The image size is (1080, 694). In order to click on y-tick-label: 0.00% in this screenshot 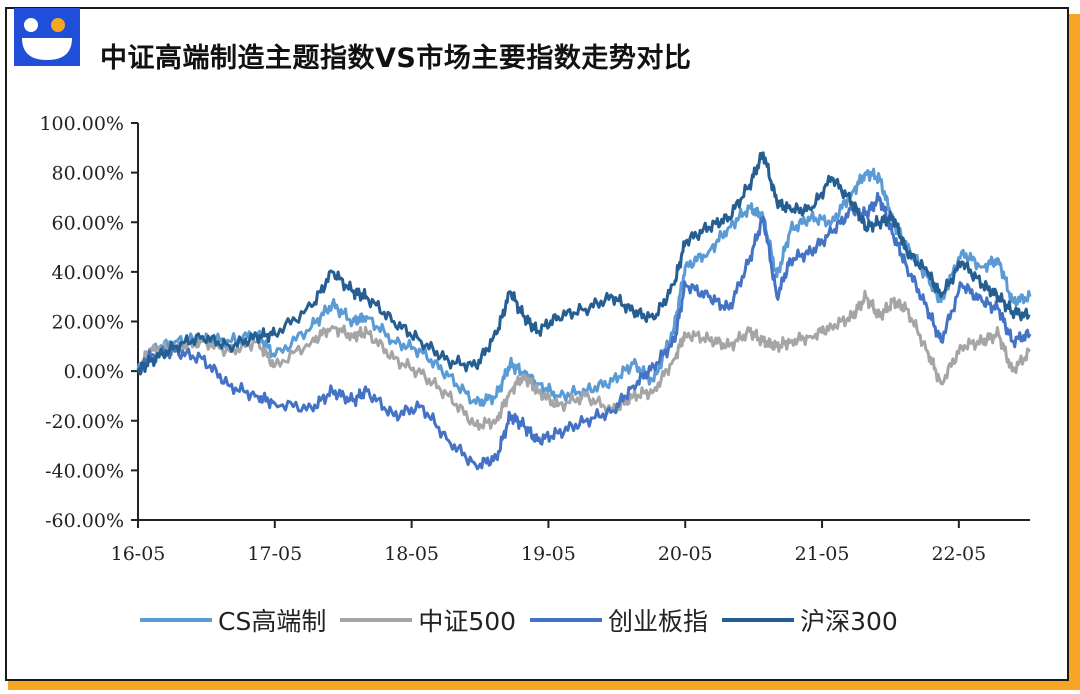, I will do `click(94, 372)`.